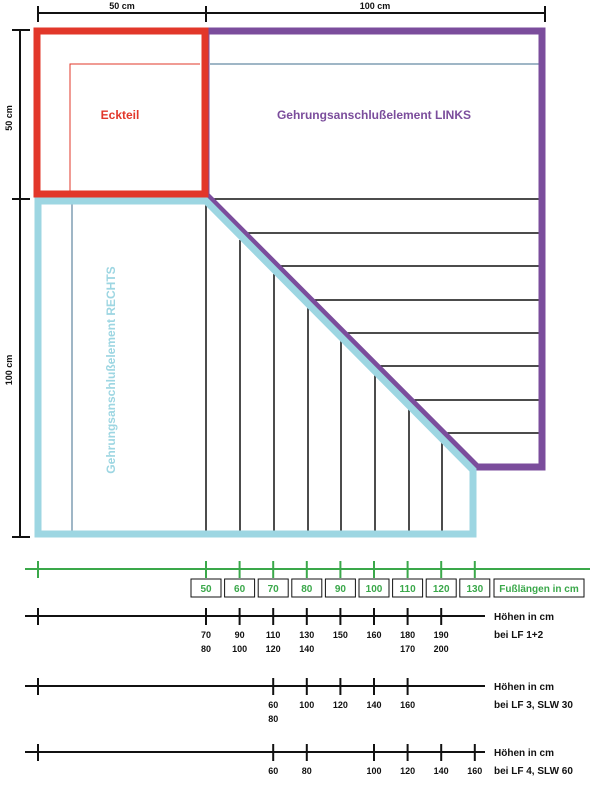 This screenshot has height=808, width=600. I want to click on foot-length-value: 120, so click(441, 589).